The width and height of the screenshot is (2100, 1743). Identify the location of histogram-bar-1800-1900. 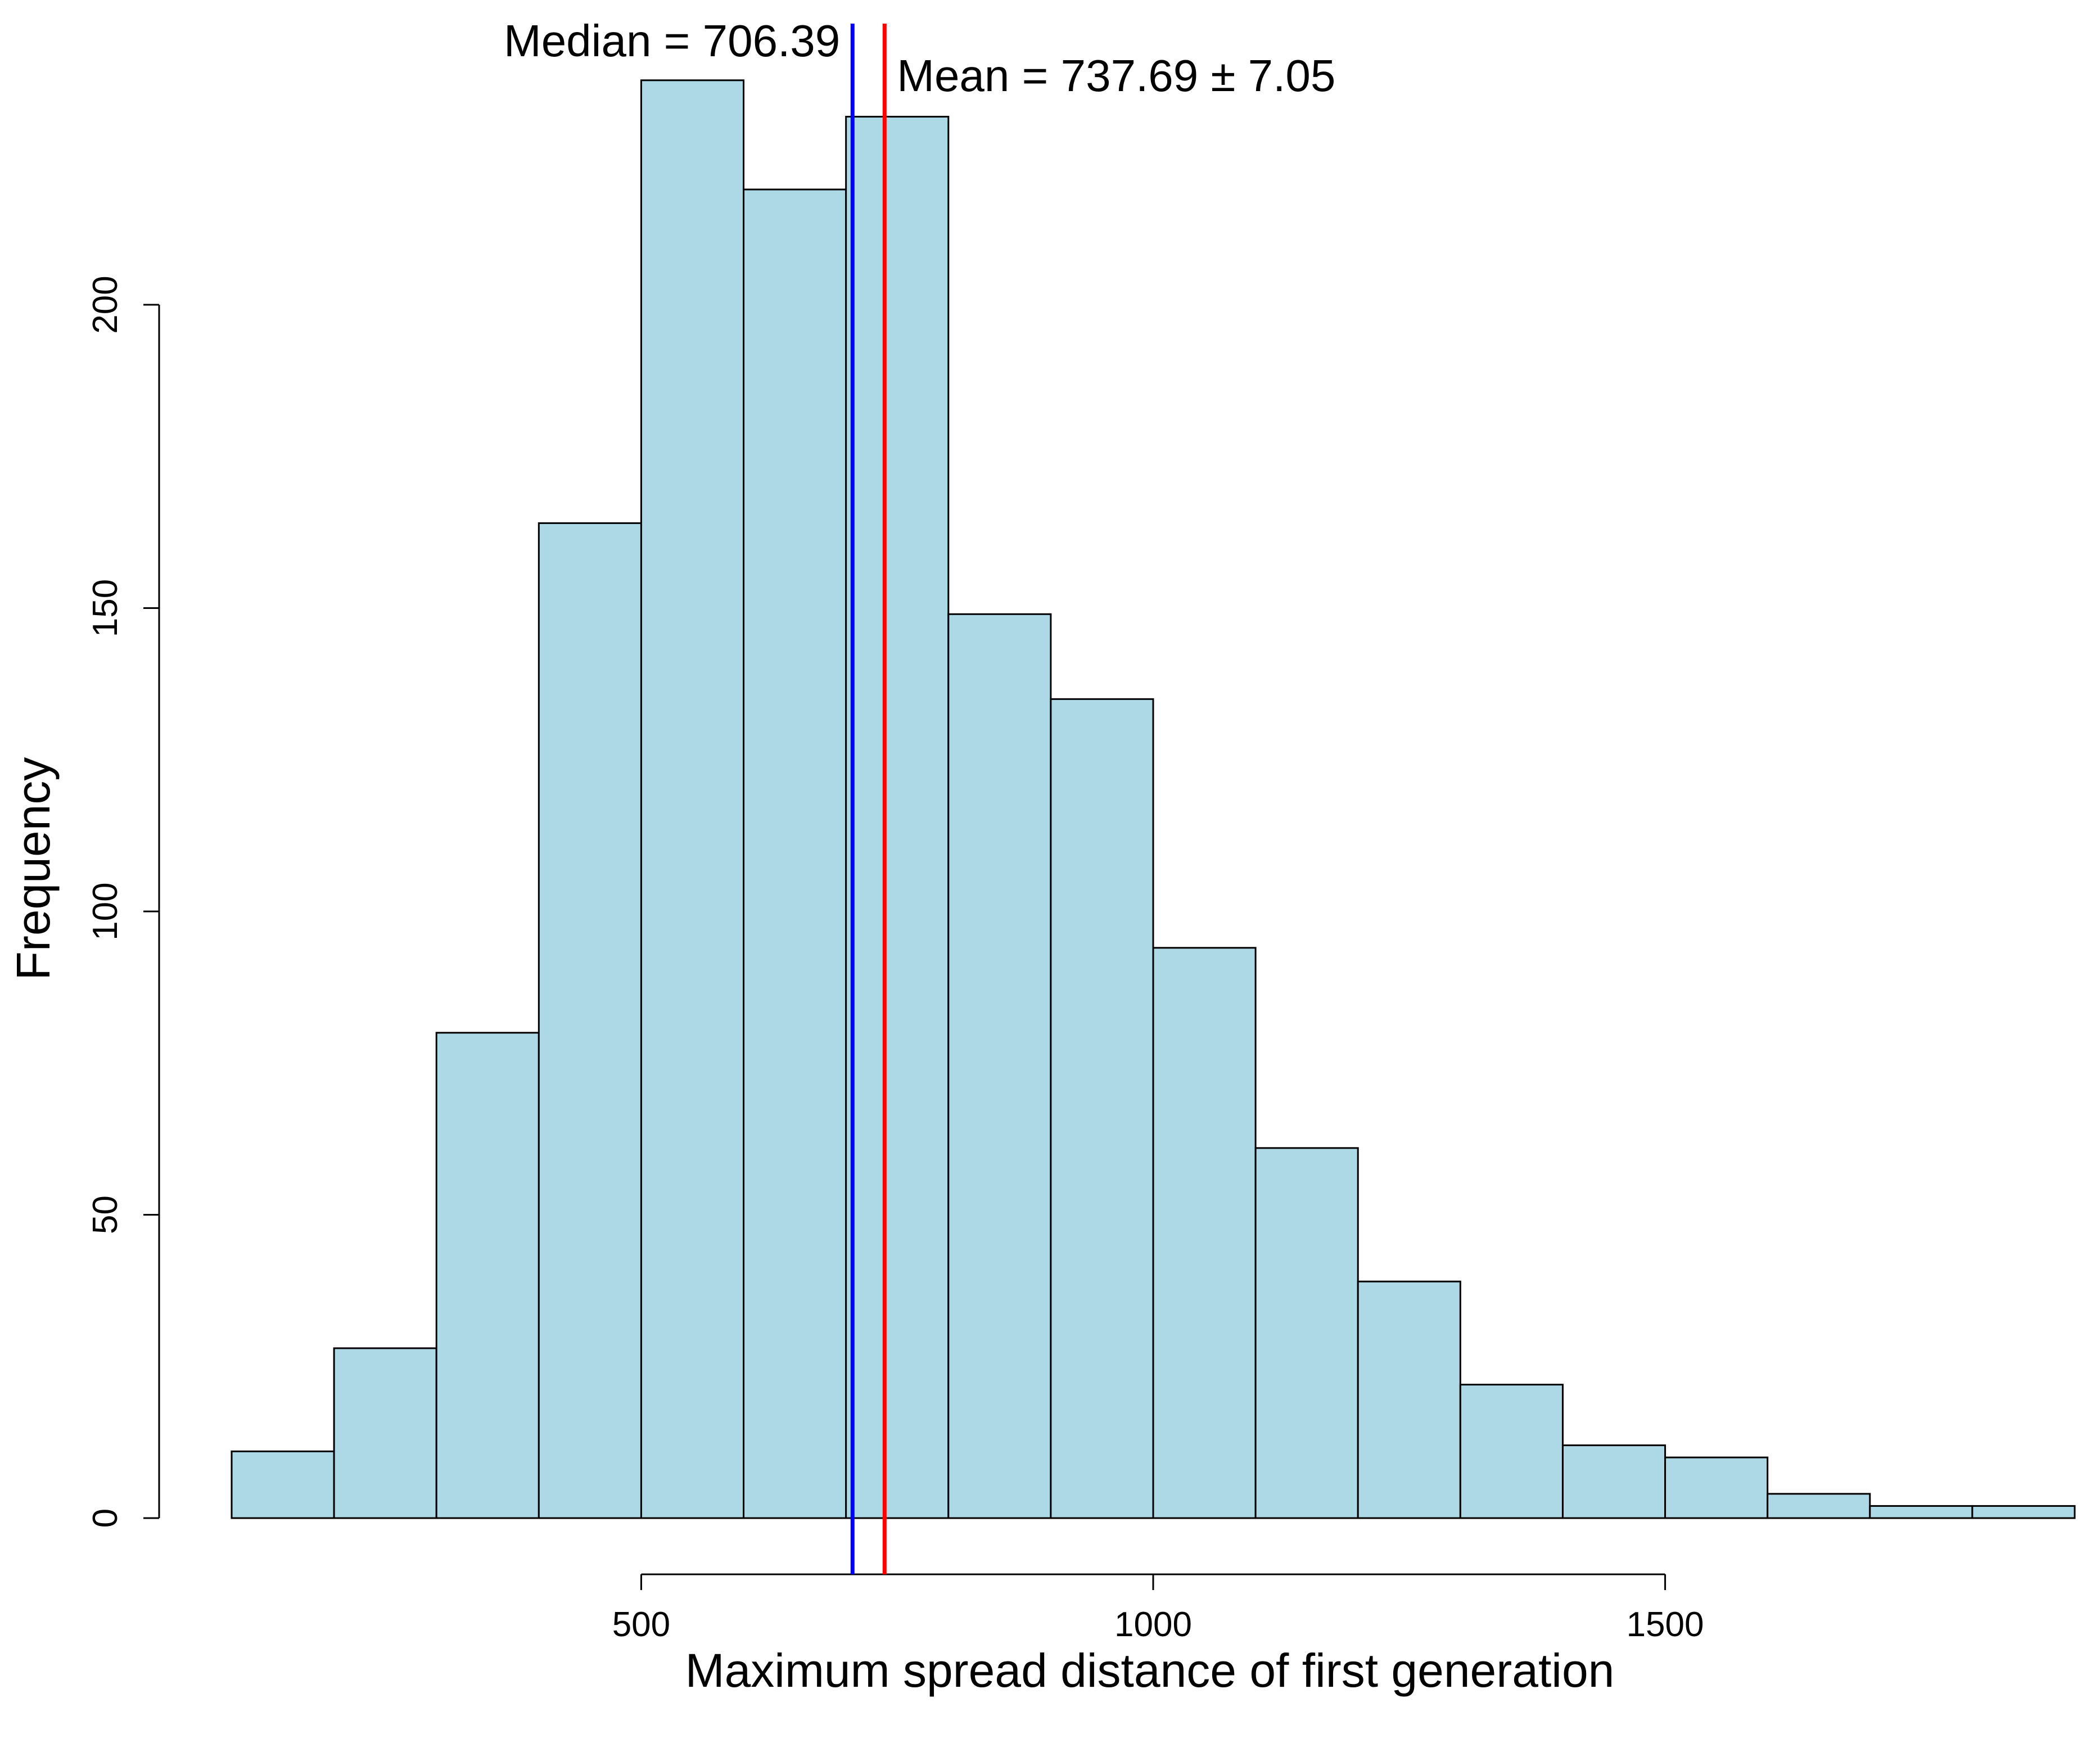
(2023, 1512).